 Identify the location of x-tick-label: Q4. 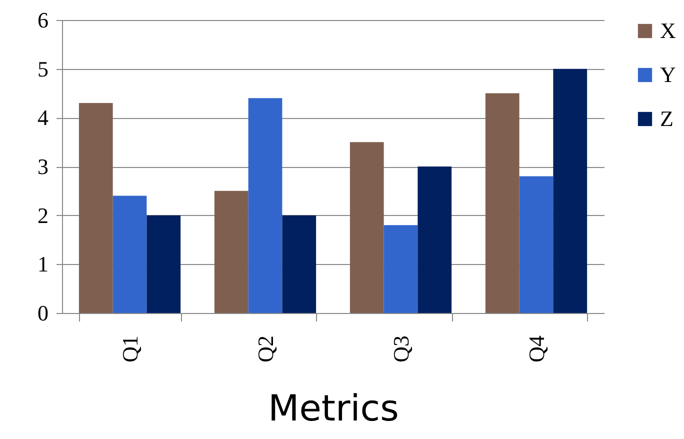
(536, 349).